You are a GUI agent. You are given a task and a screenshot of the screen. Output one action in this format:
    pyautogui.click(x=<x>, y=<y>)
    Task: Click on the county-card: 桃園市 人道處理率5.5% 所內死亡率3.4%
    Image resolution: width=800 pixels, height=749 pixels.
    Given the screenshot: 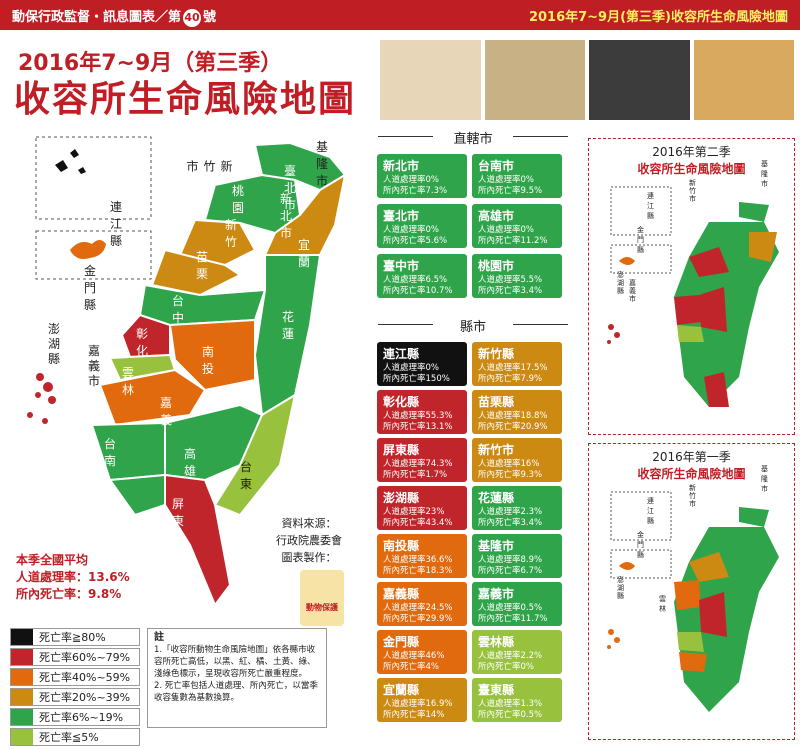 What is the action you would take?
    pyautogui.click(x=517, y=276)
    